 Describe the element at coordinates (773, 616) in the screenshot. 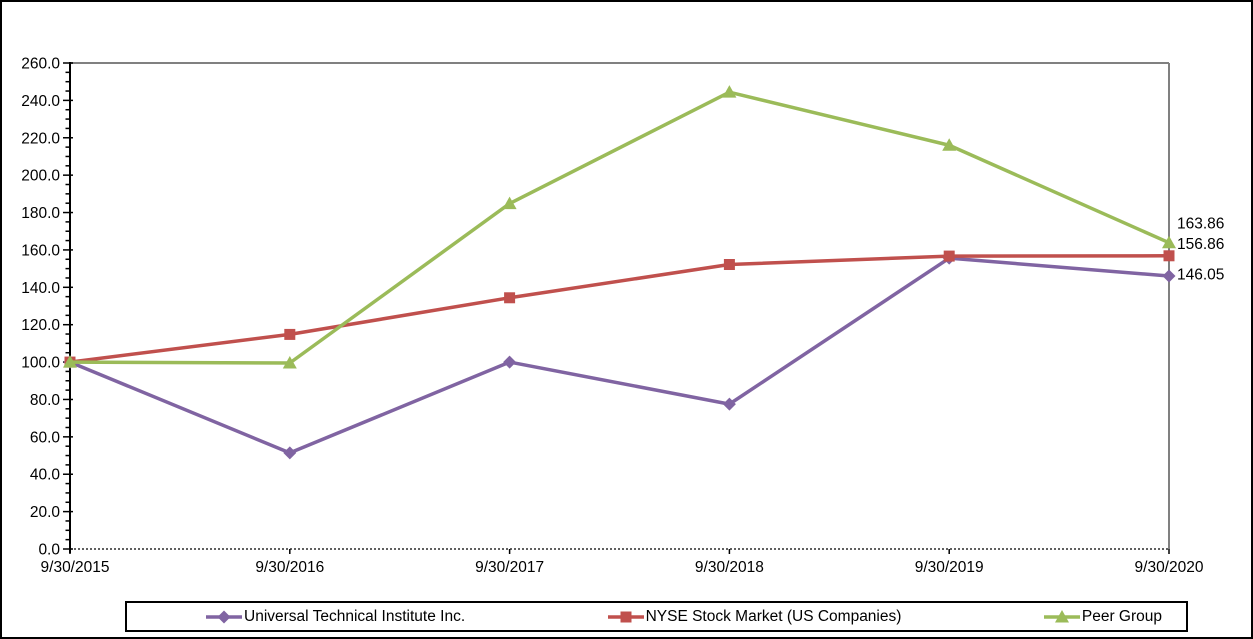

I see `legend-label: NYSE Stock Market (US Companies)` at that location.